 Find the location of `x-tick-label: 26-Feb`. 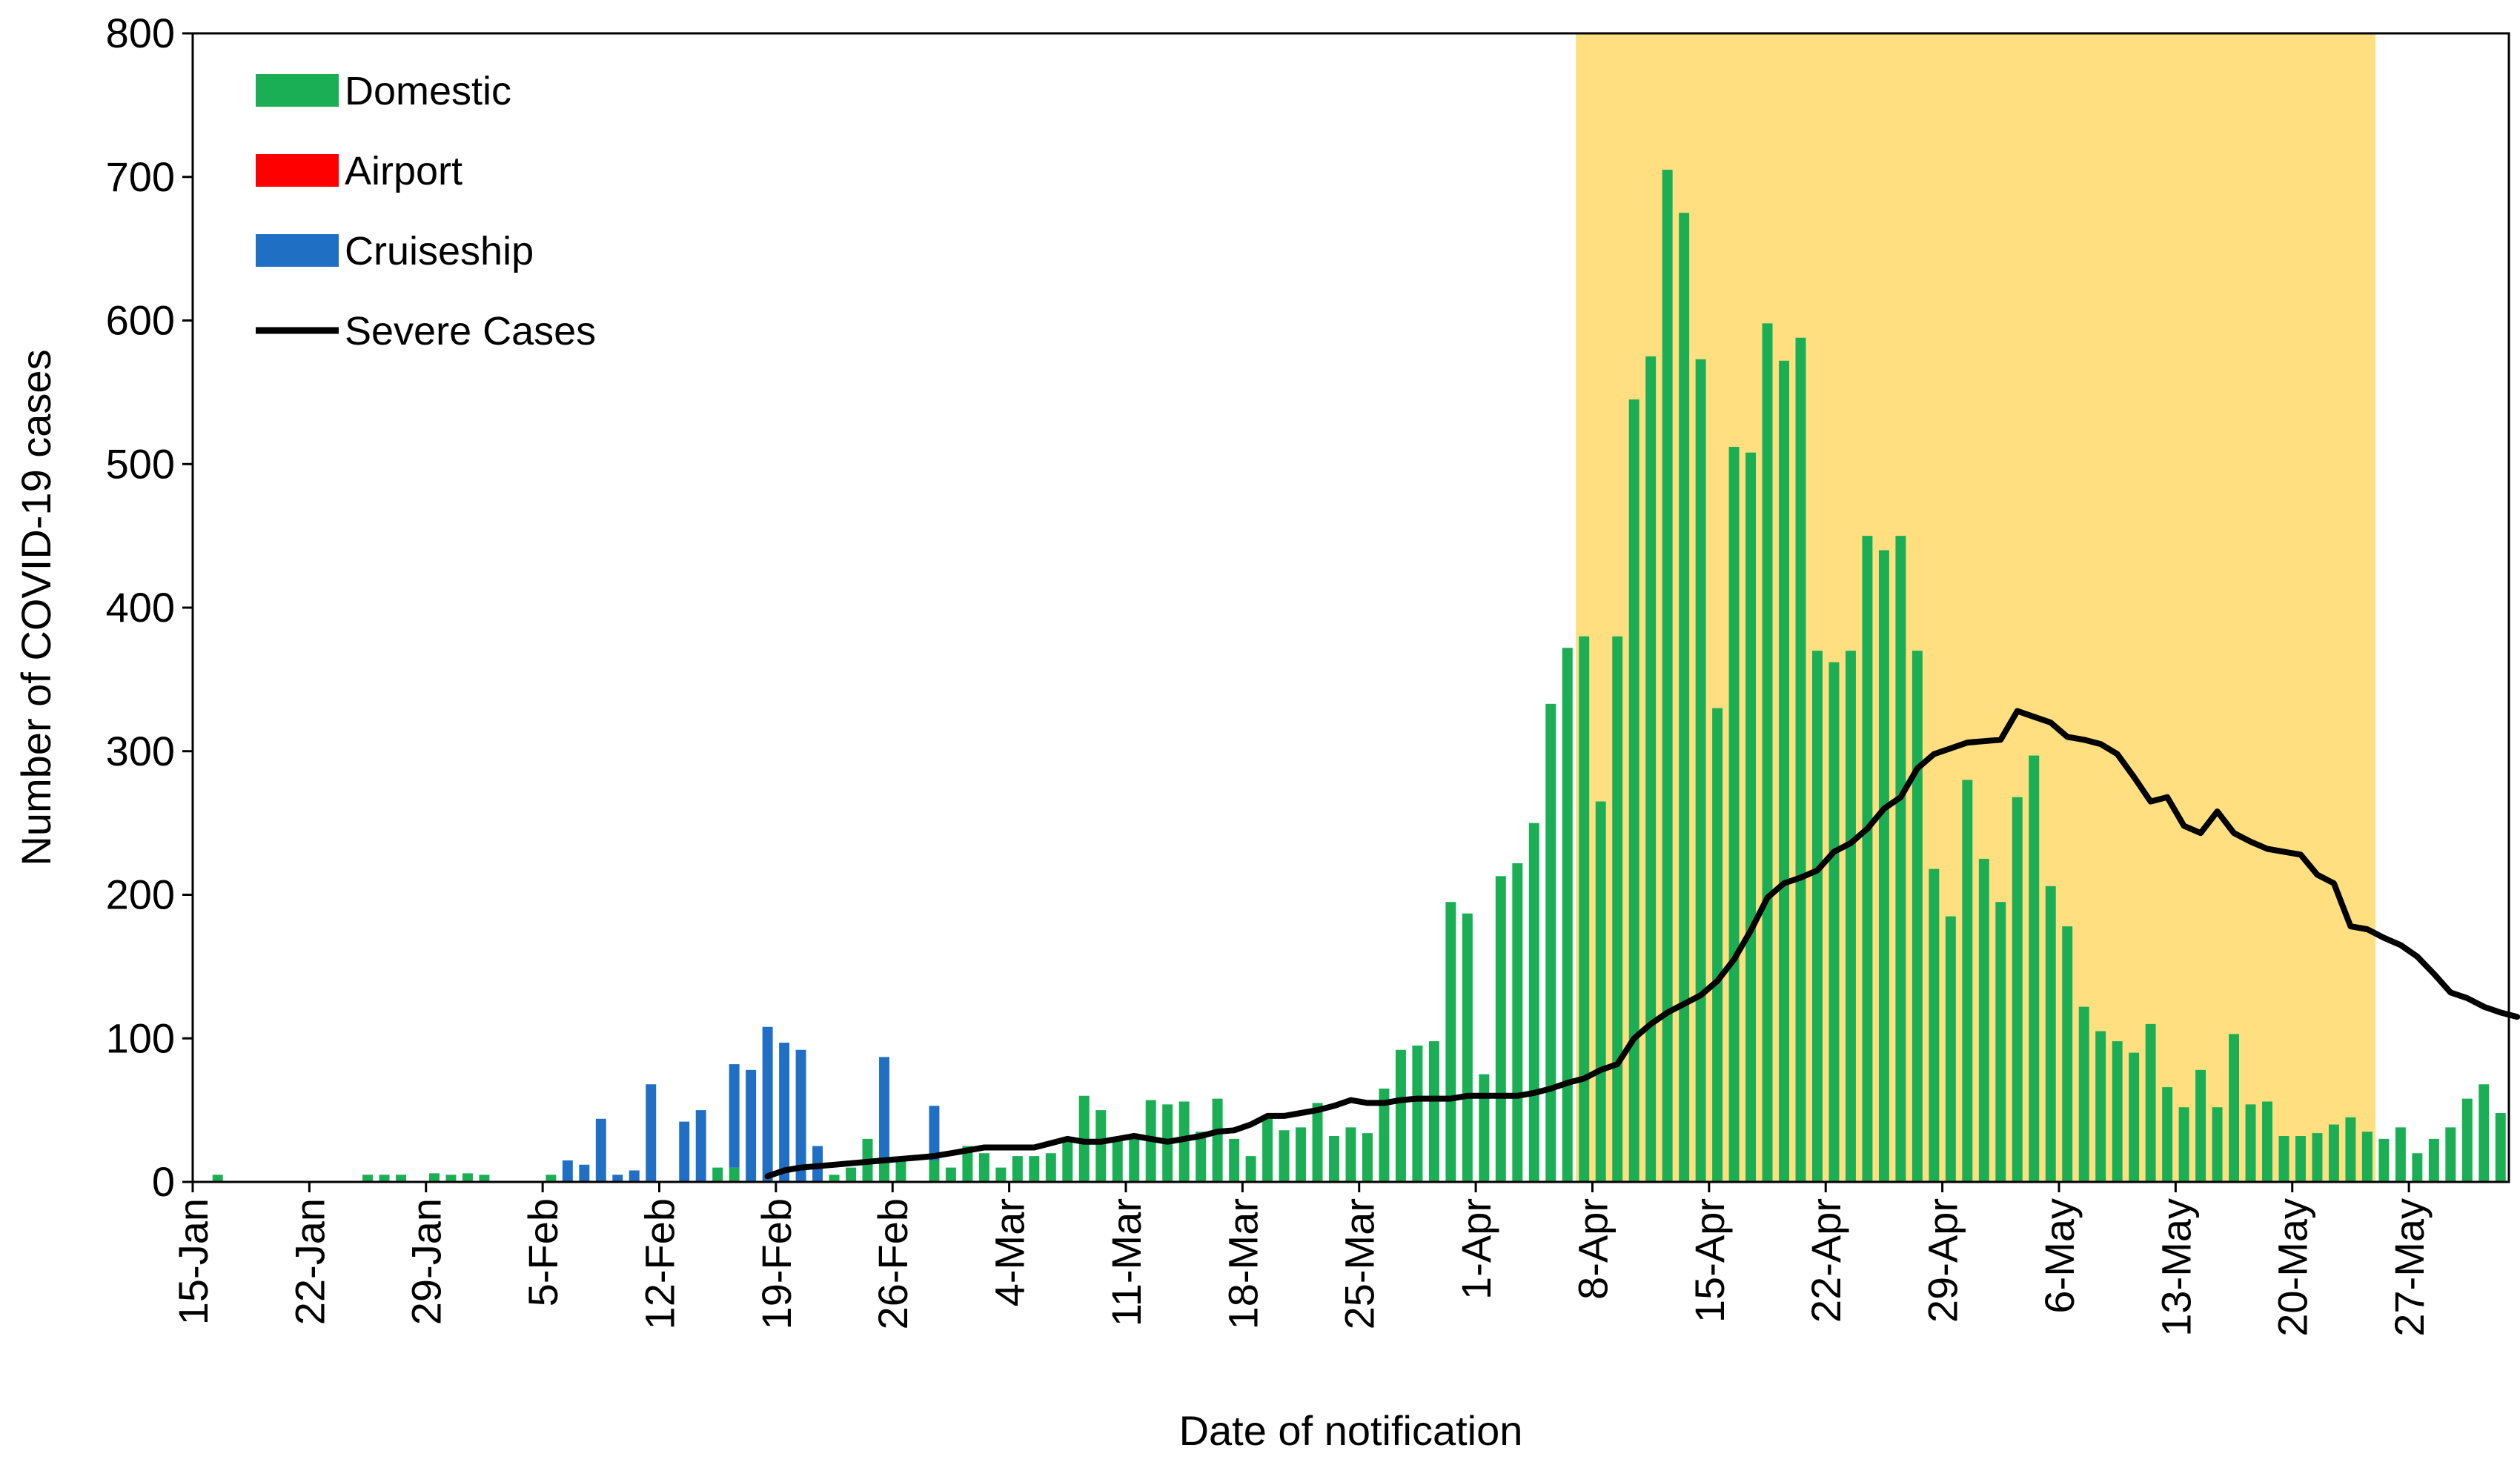

x-tick-label: 26-Feb is located at coordinates (893, 1263).